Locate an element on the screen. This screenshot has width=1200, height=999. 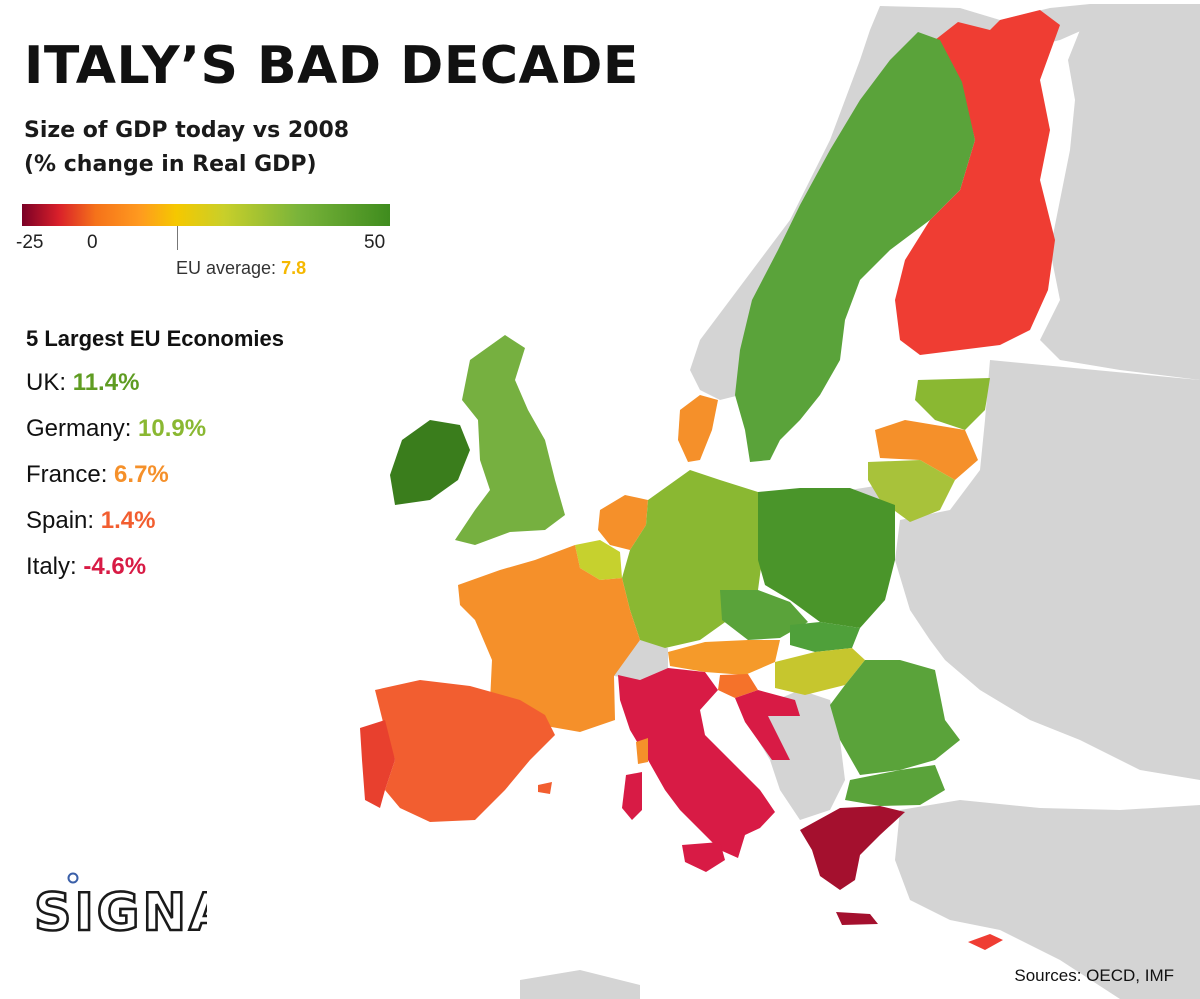
country-spain is located at coordinates (465, 751).